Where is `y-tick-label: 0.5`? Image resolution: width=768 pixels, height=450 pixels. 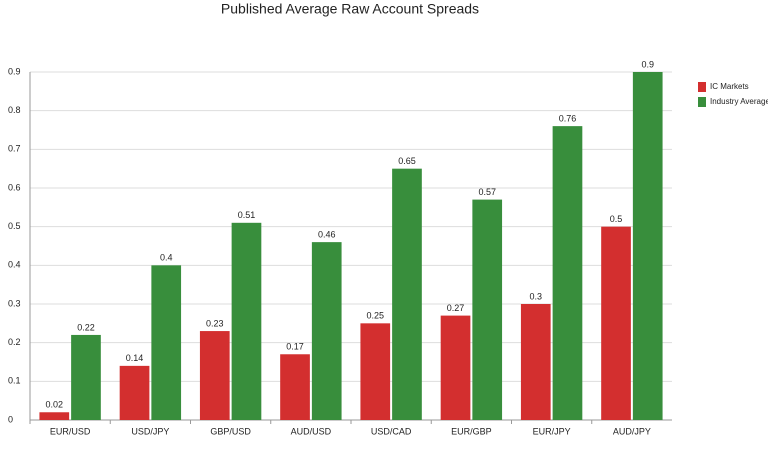
y-tick-label: 0.5 is located at coordinates (14, 226).